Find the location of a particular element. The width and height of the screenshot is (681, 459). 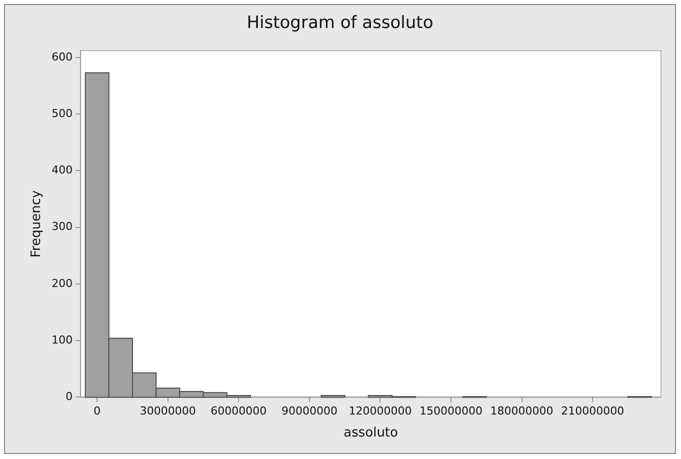

y-tick-label: 600 is located at coordinates (62, 57).